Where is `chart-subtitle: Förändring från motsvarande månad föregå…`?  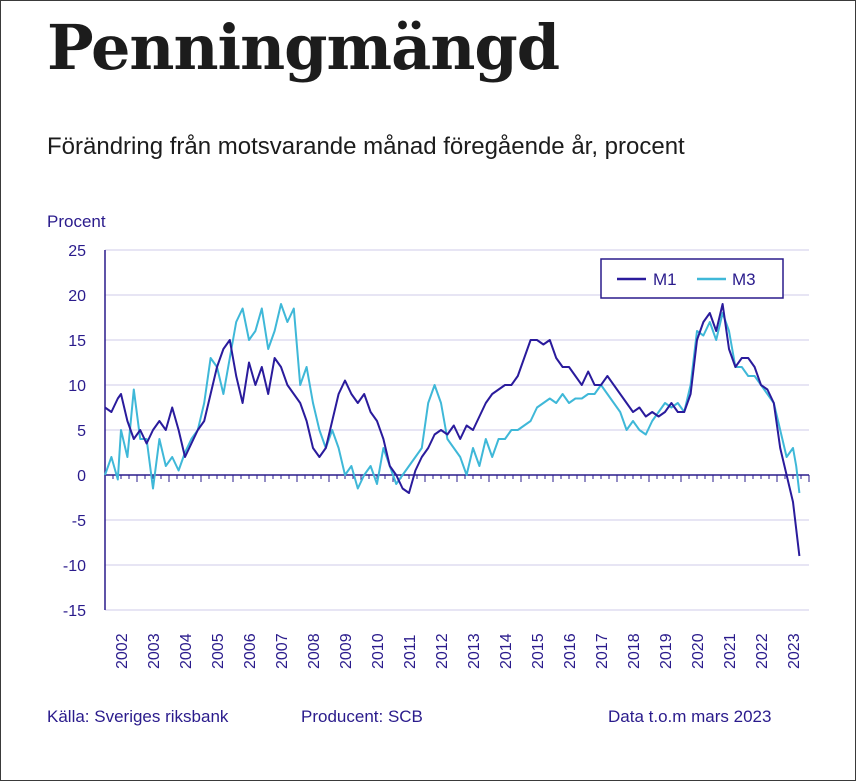
chart-subtitle: Förändring från motsvarande månad föregå… is located at coordinates (366, 146).